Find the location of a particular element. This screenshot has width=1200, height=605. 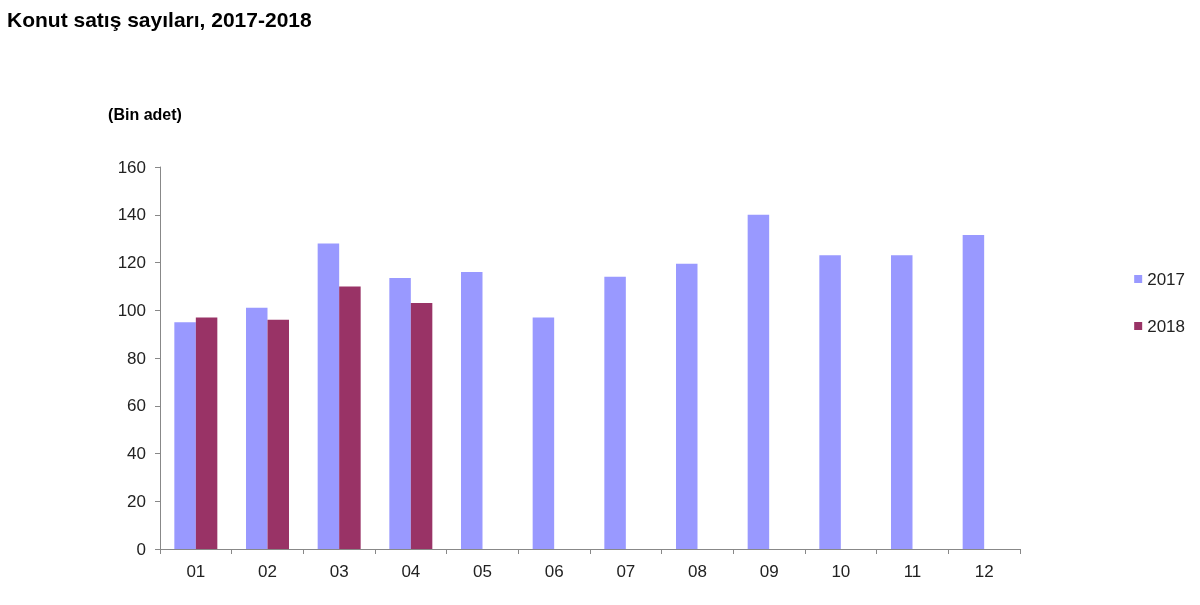

x-tick-label: 03 is located at coordinates (339, 571).